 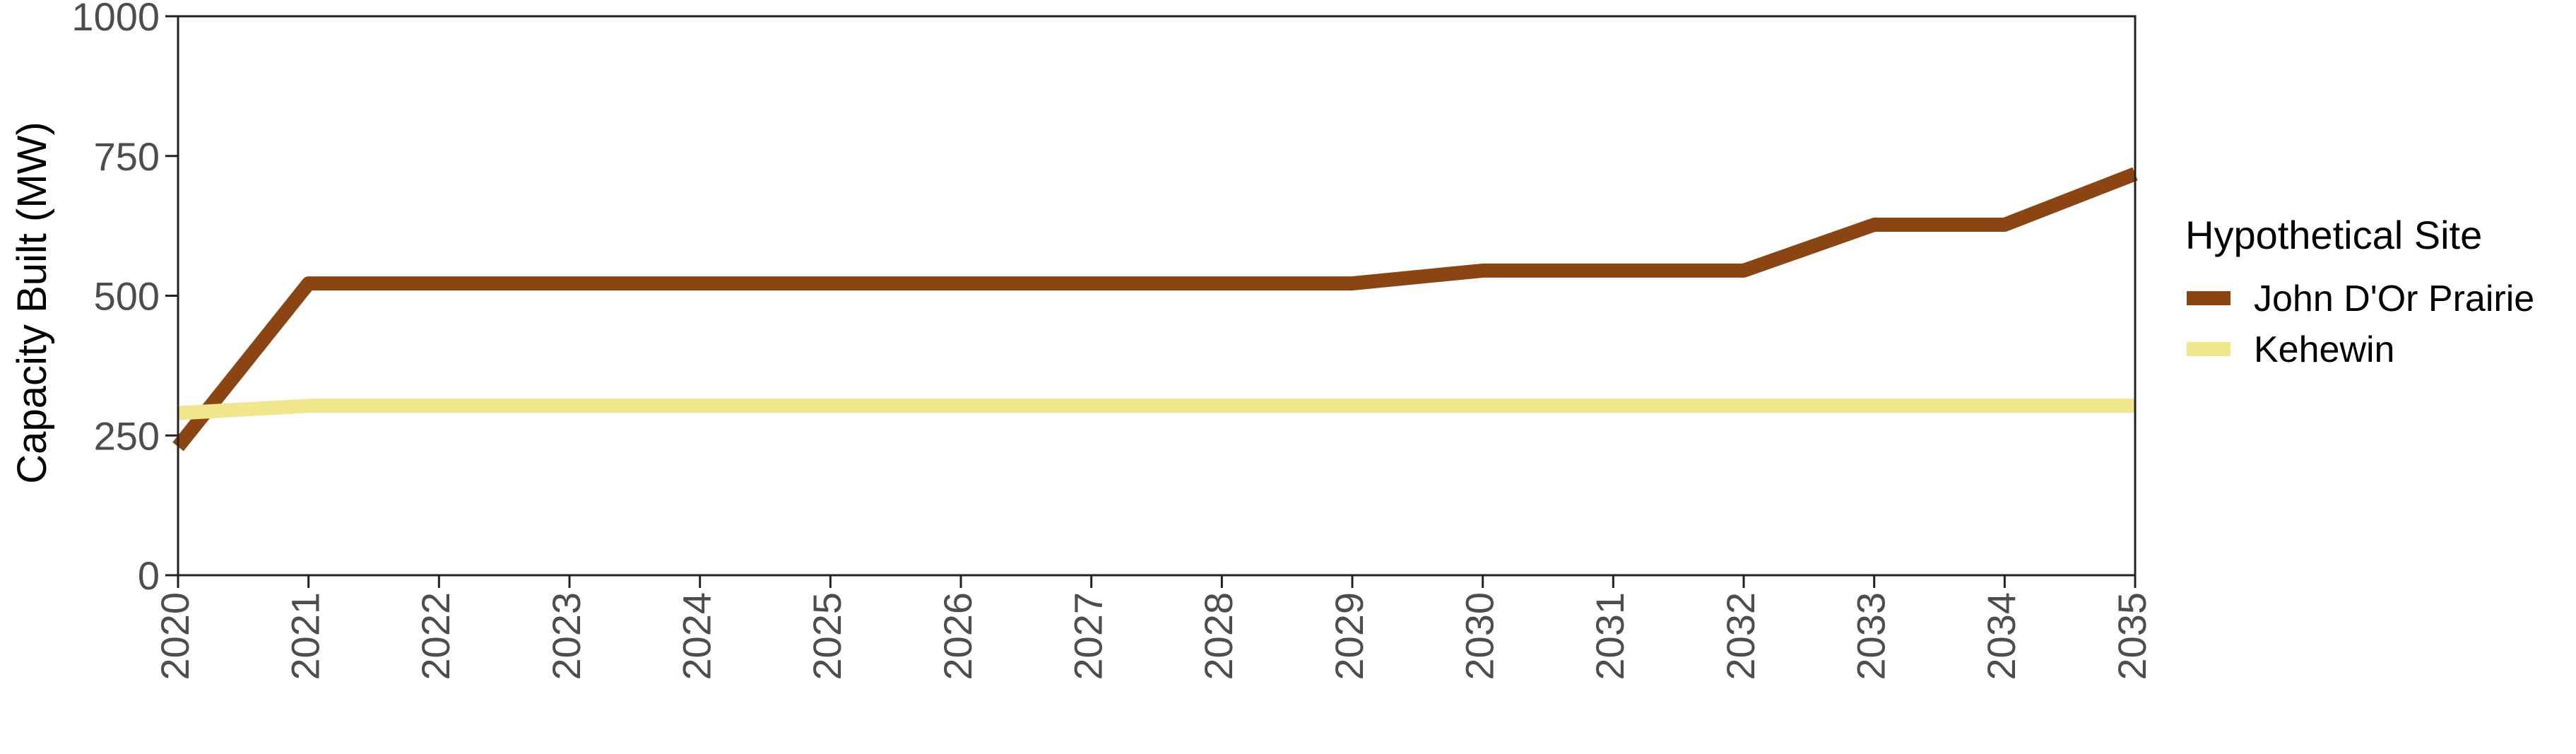 I want to click on y-tick-label: 1000, so click(x=115, y=19).